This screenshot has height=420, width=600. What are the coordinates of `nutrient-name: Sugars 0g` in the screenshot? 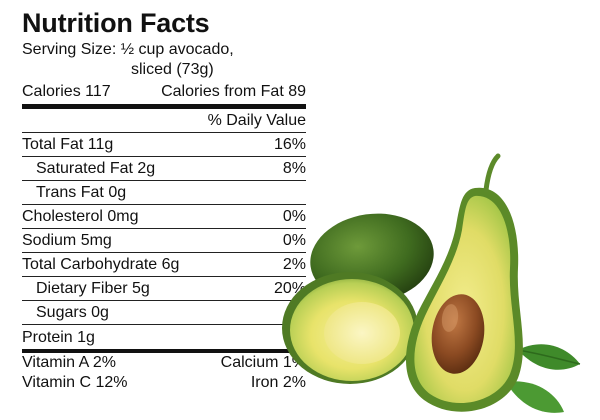 It's located at (72, 312).